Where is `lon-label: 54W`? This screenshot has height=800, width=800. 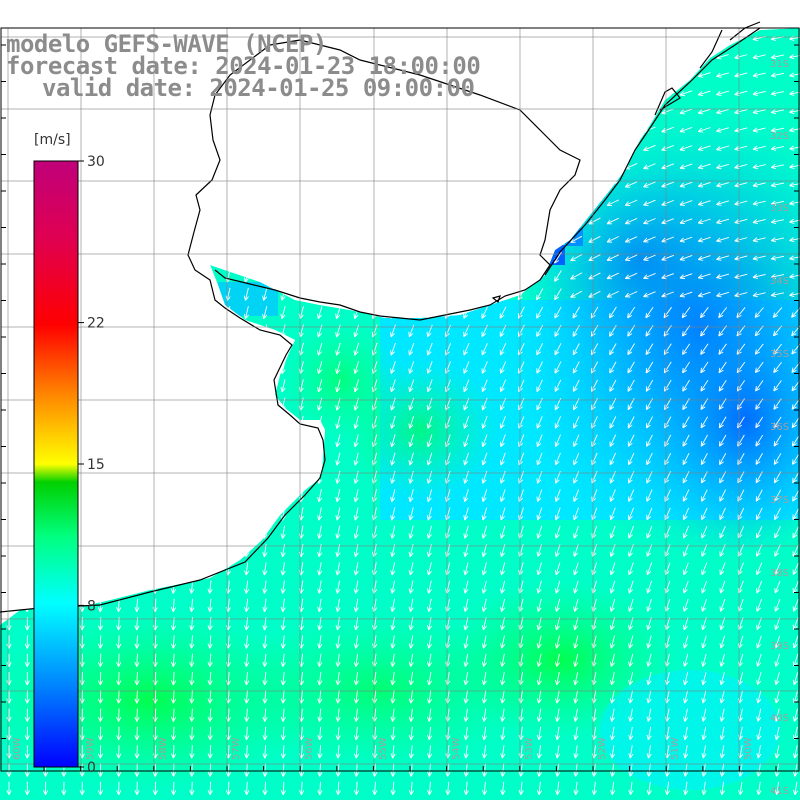 lon-label: 54W is located at coordinates (456, 748).